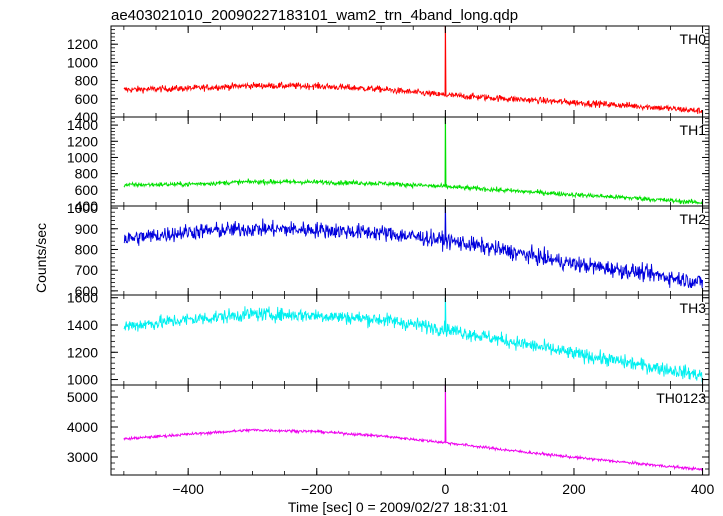 The height and width of the screenshot is (516, 723). I want to click on x-tick-label: −400, so click(188, 489).